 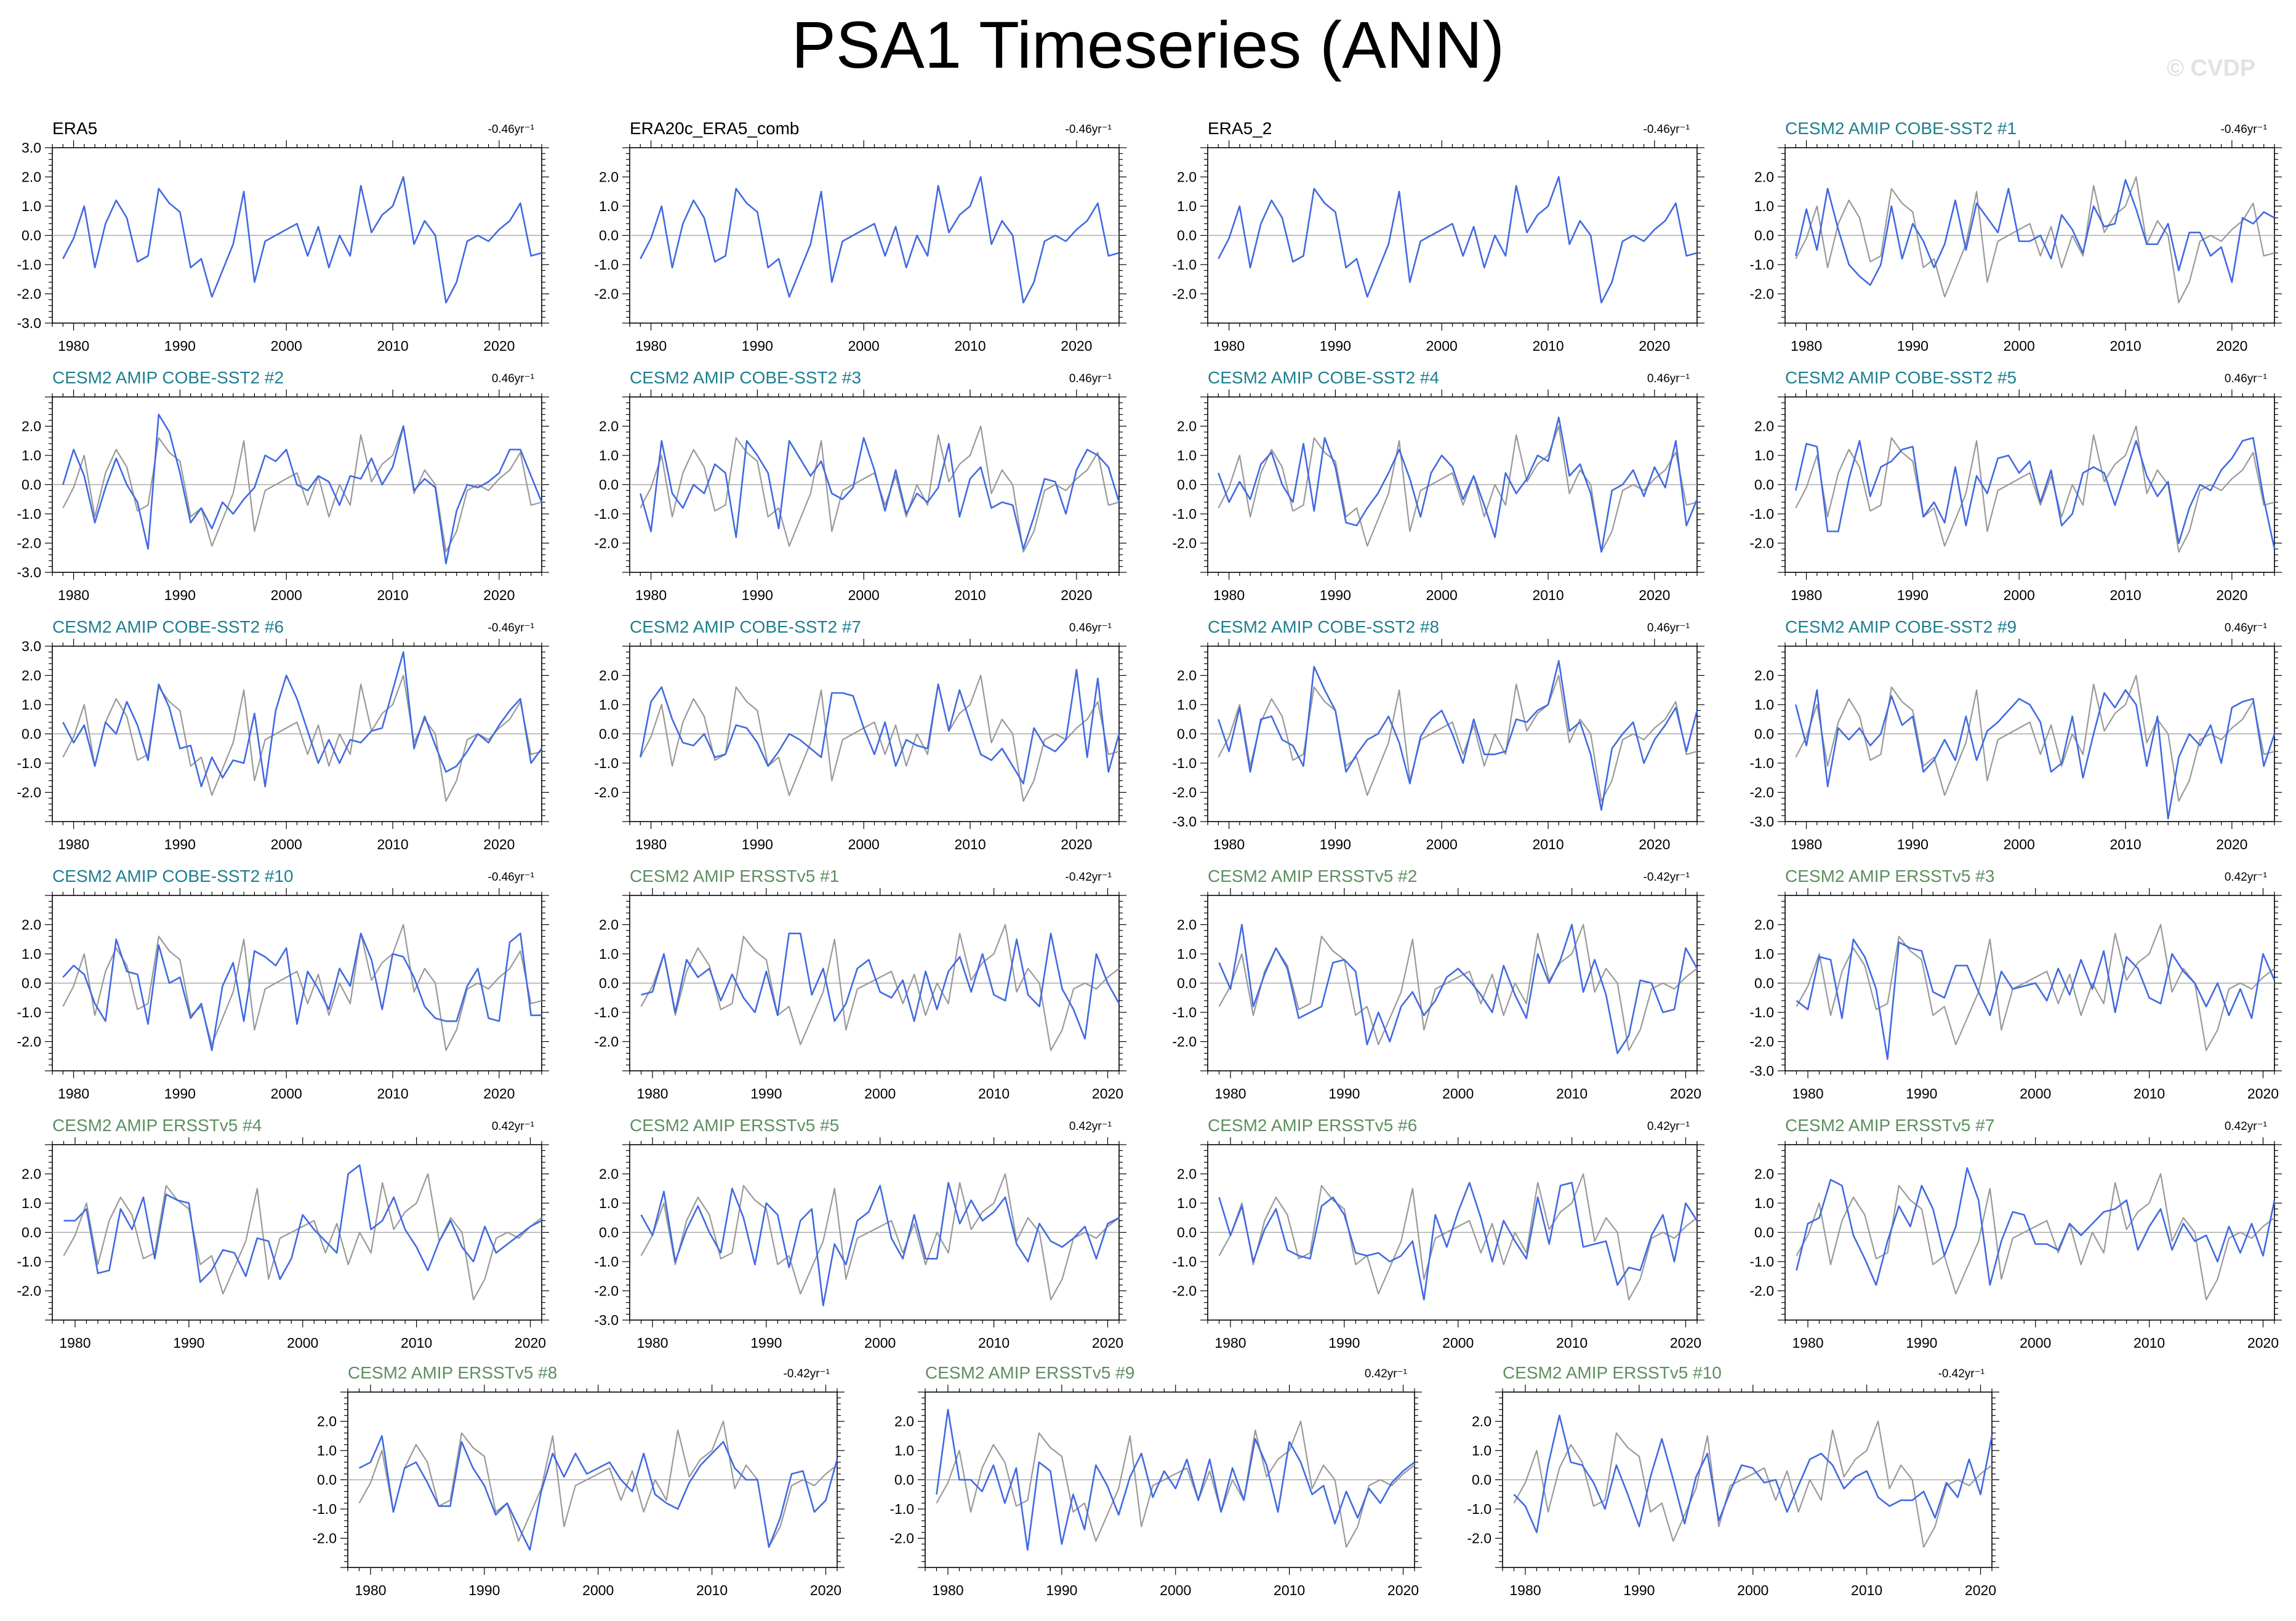 What do you see at coordinates (714, 128) in the screenshot?
I see `panel-title: ERA20c_ERA5_comb` at bounding box center [714, 128].